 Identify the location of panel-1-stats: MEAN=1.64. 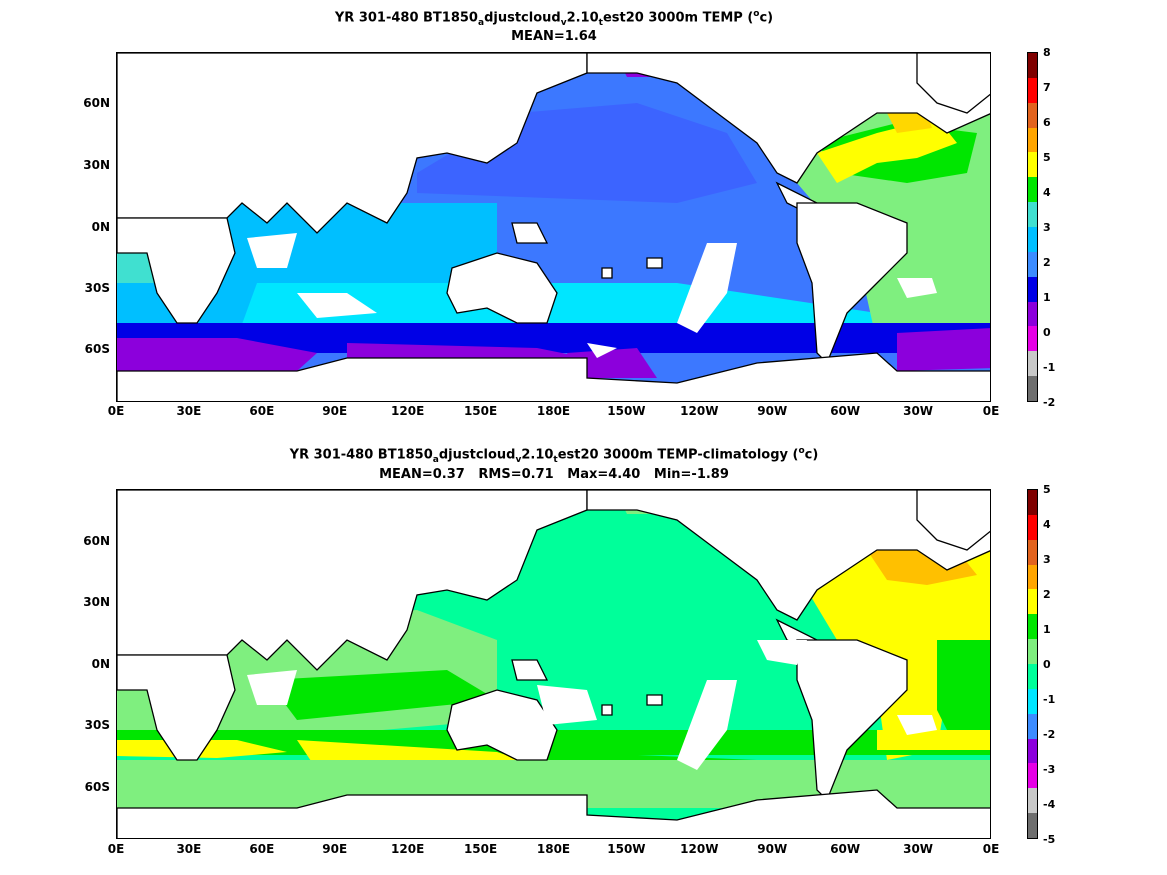
(554, 36).